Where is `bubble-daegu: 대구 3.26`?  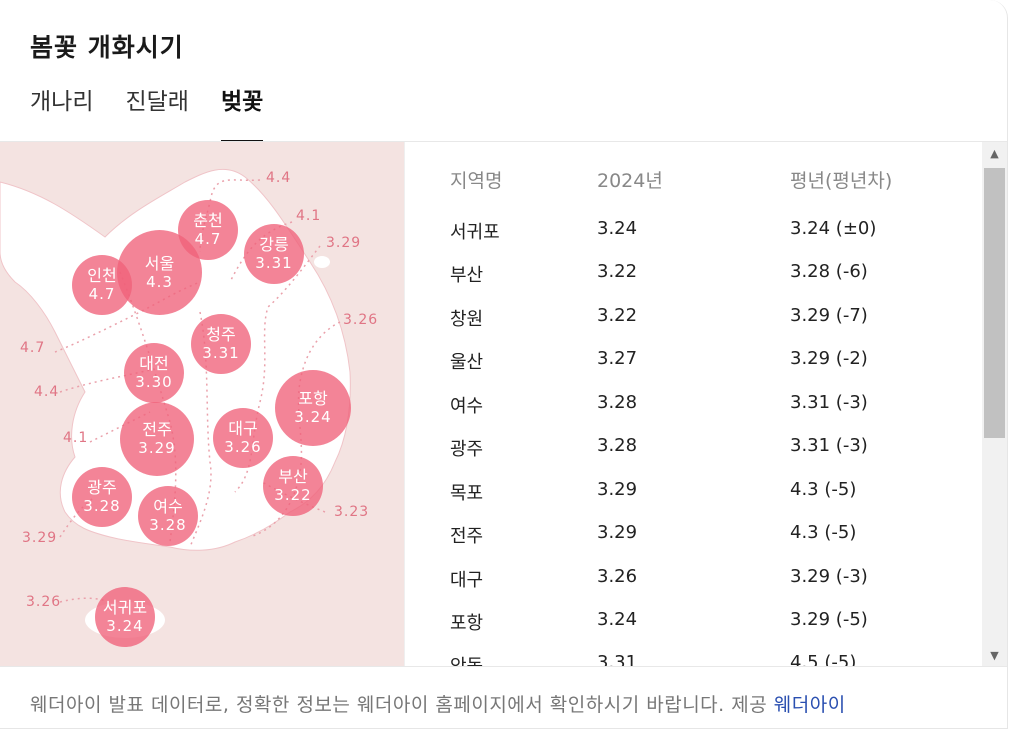 bubble-daegu: 대구 3.26 is located at coordinates (243, 438).